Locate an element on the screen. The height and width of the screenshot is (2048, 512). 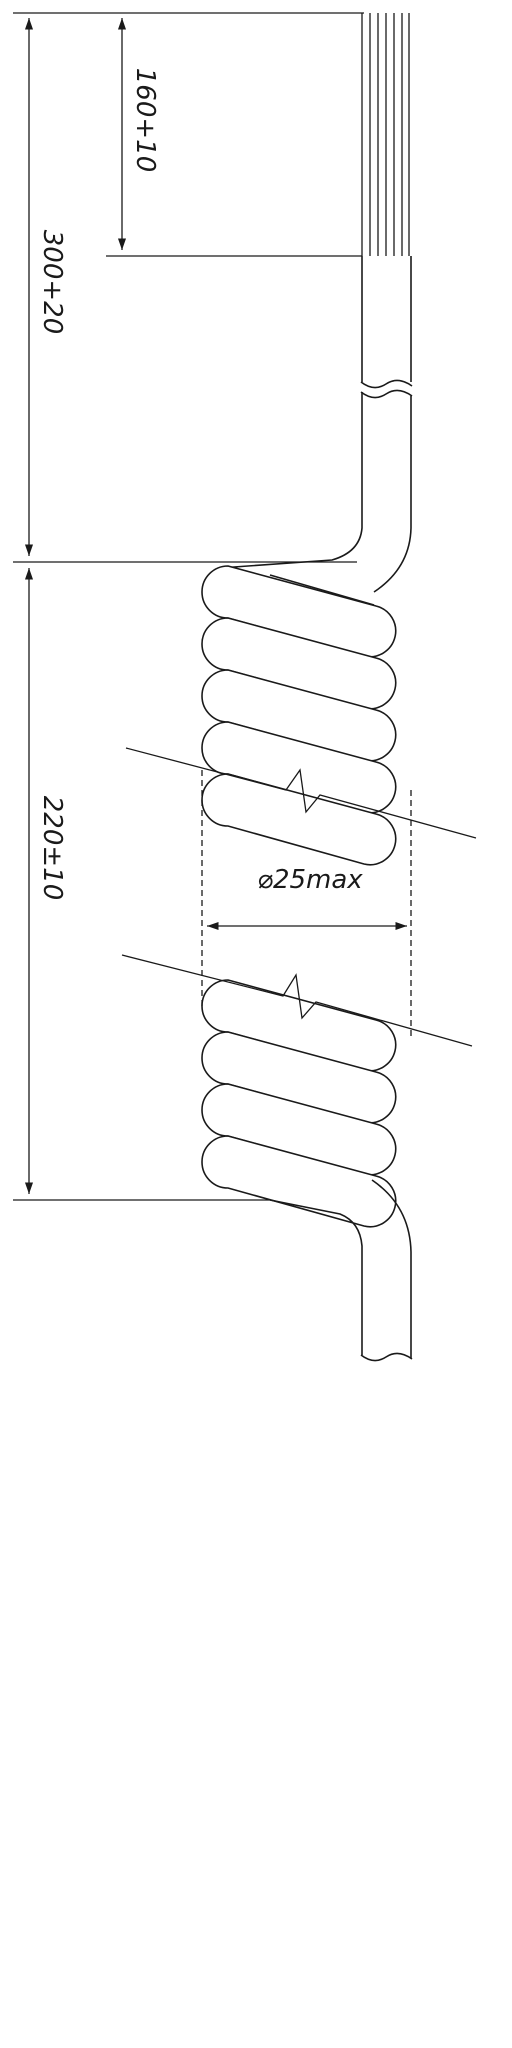
coil-lower is located at coordinates (299, 1103).